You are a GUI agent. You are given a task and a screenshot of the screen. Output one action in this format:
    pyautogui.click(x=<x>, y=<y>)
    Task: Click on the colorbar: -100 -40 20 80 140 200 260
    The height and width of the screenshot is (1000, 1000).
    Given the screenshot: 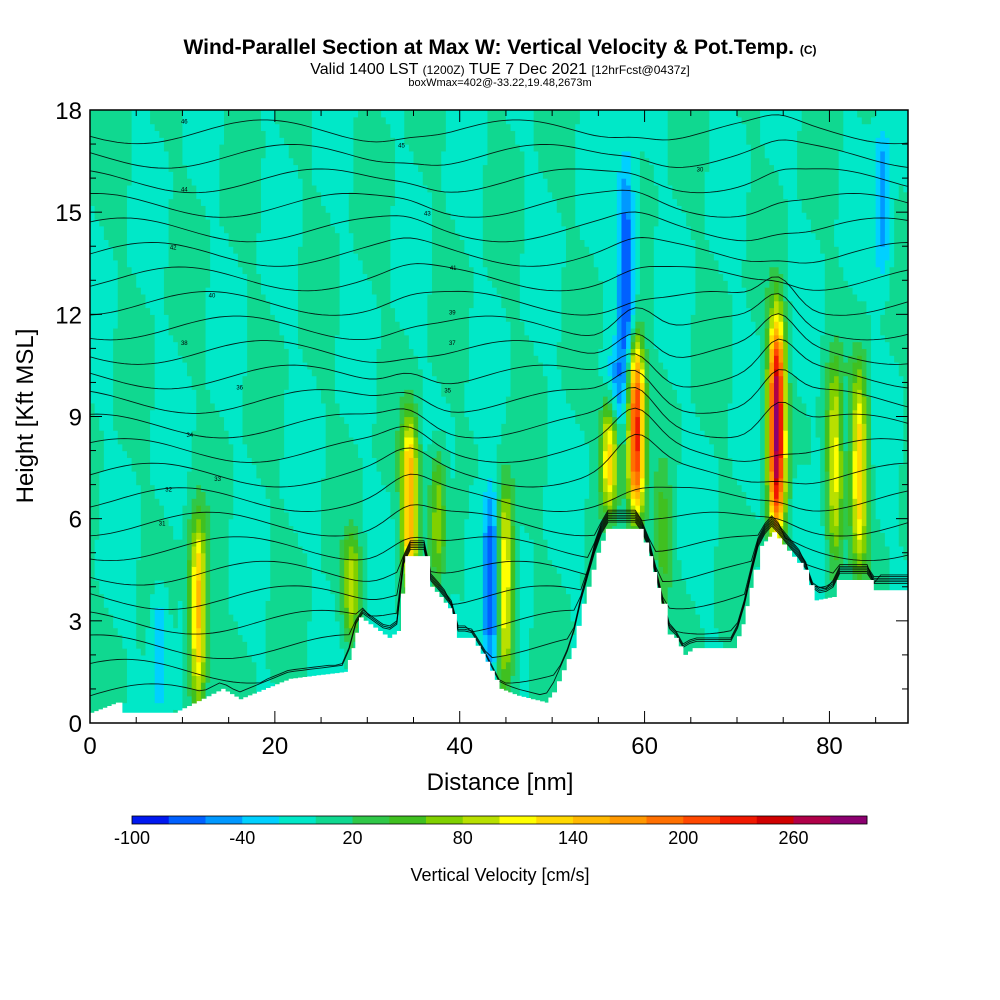 What is the action you would take?
    pyautogui.click(x=491, y=831)
    